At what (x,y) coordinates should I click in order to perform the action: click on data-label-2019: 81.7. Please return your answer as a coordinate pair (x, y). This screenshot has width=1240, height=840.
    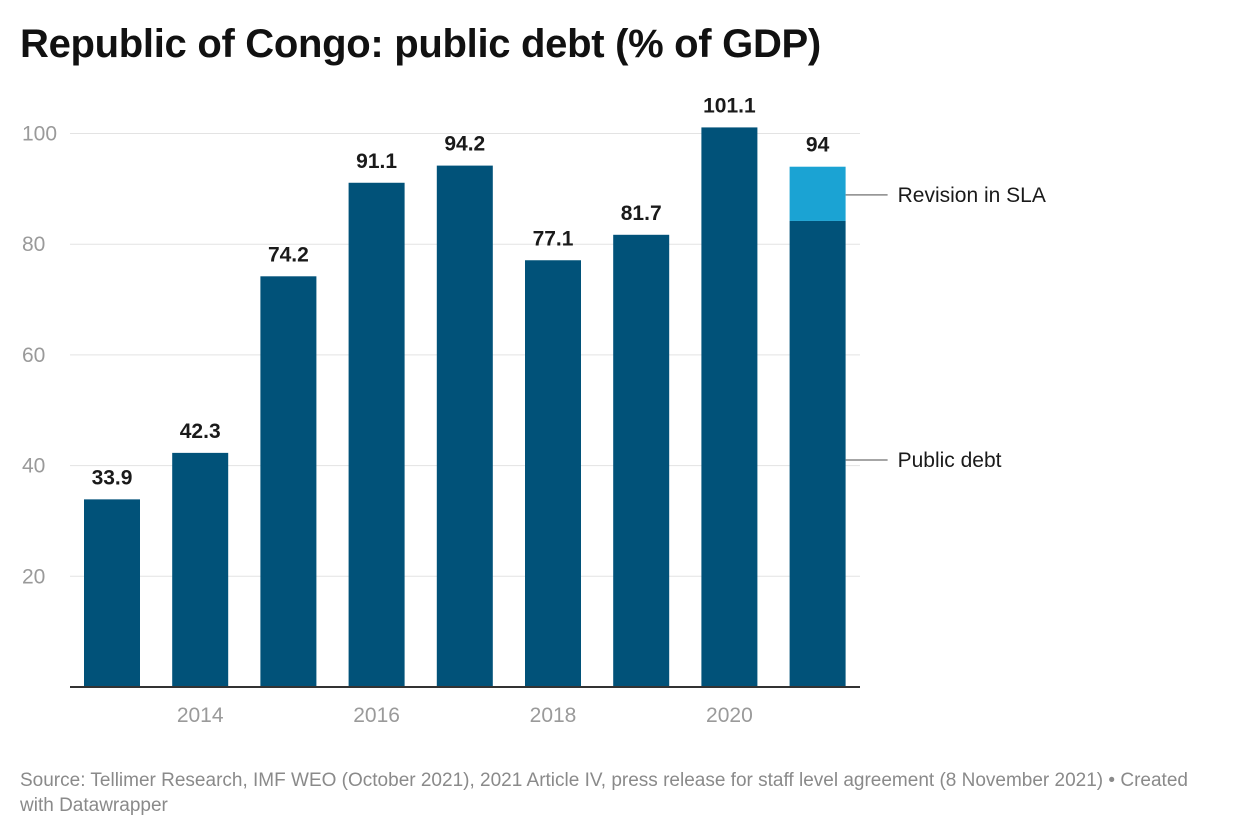
    Looking at the image, I should click on (641, 213).